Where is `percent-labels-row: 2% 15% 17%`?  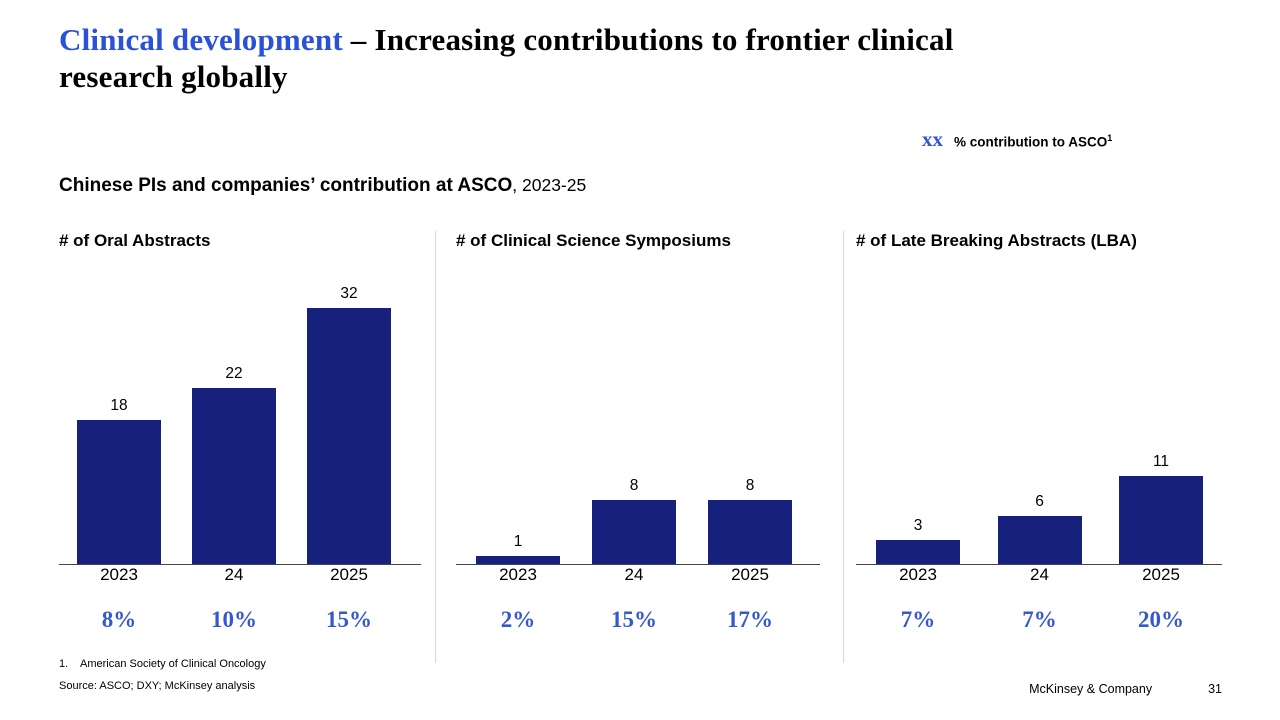 percent-labels-row: 2% 15% 17% is located at coordinates (638, 620).